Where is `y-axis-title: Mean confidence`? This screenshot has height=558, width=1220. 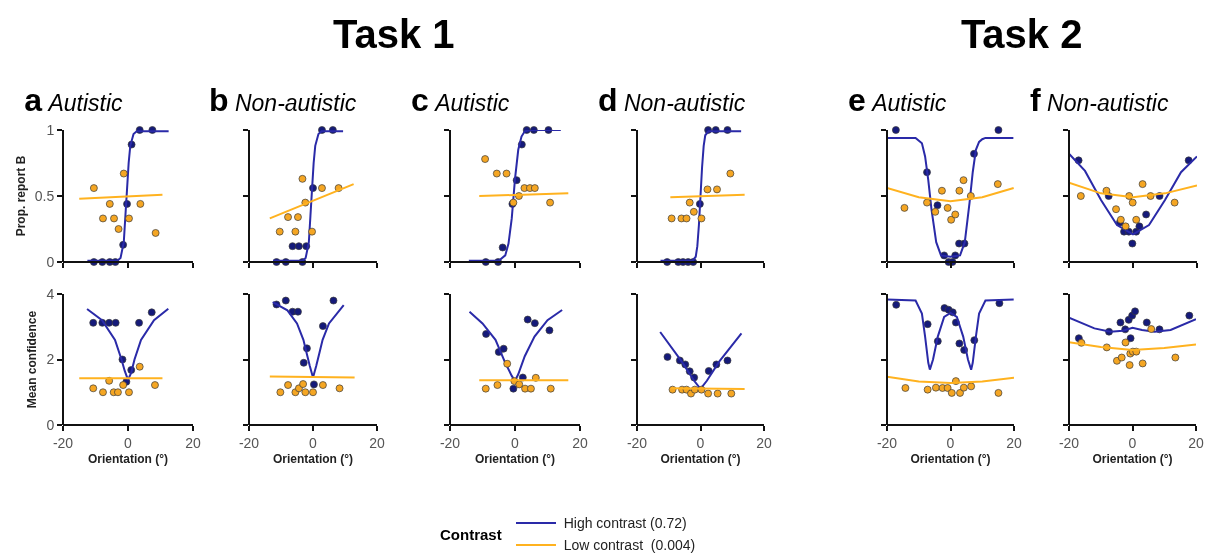
y-axis-title: Mean confidence is located at coordinates (32, 359).